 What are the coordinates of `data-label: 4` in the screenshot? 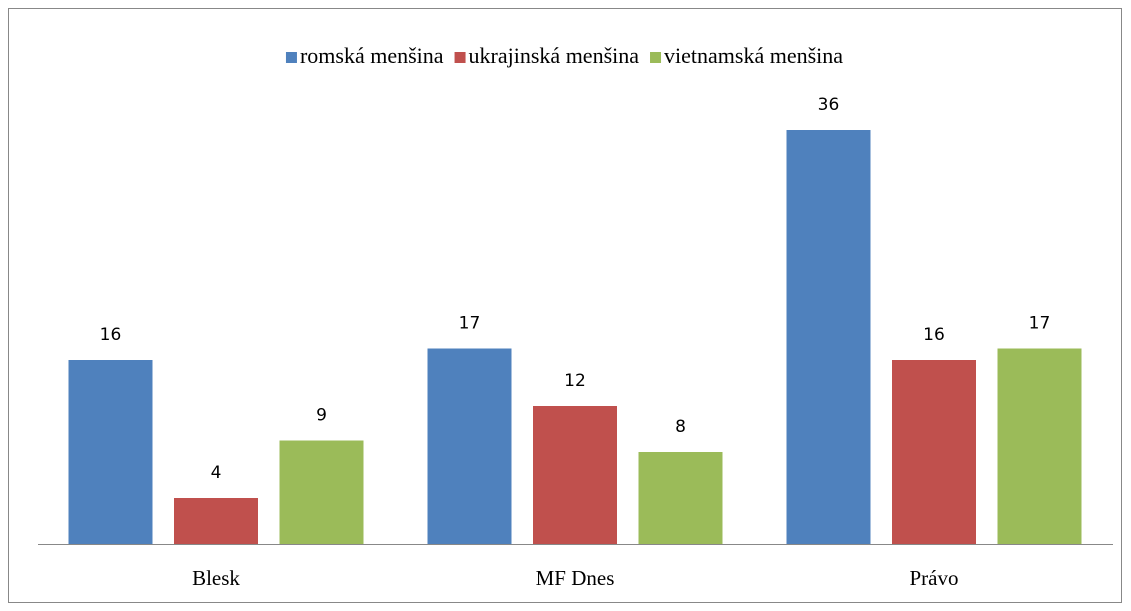 It's located at (216, 473).